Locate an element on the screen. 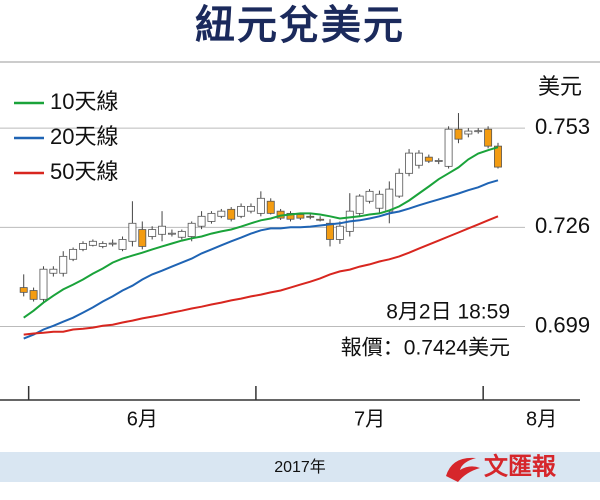  footer-text: 2017年 is located at coordinates (300, 467).